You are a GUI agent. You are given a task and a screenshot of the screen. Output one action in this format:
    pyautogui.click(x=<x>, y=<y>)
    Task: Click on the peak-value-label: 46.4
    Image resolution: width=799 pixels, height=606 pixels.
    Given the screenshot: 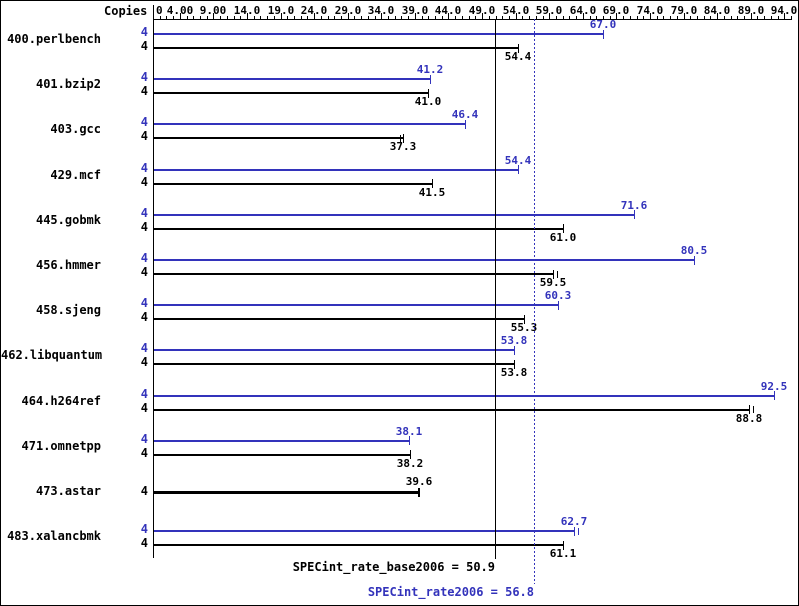 What is the action you would take?
    pyautogui.click(x=465, y=114)
    